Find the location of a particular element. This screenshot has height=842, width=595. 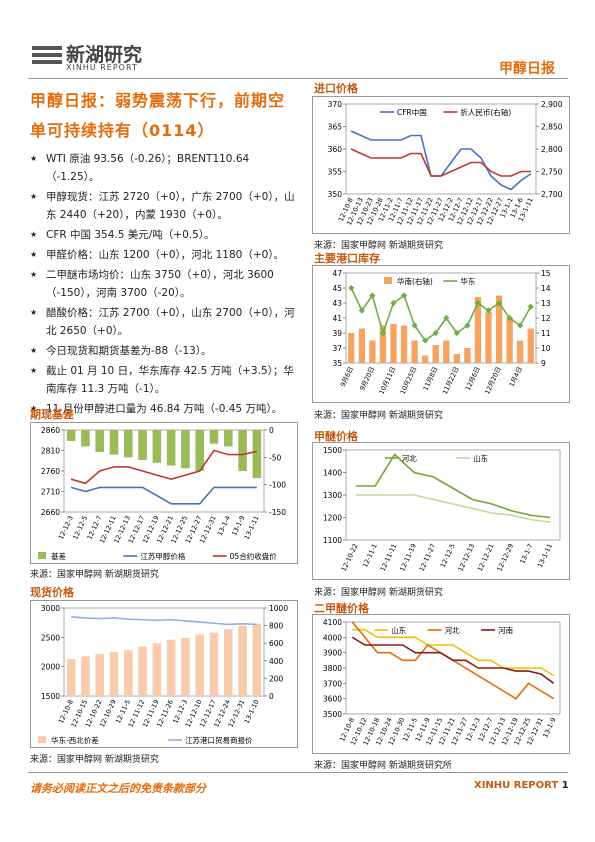

tick-label: 365 is located at coordinates (335, 127).